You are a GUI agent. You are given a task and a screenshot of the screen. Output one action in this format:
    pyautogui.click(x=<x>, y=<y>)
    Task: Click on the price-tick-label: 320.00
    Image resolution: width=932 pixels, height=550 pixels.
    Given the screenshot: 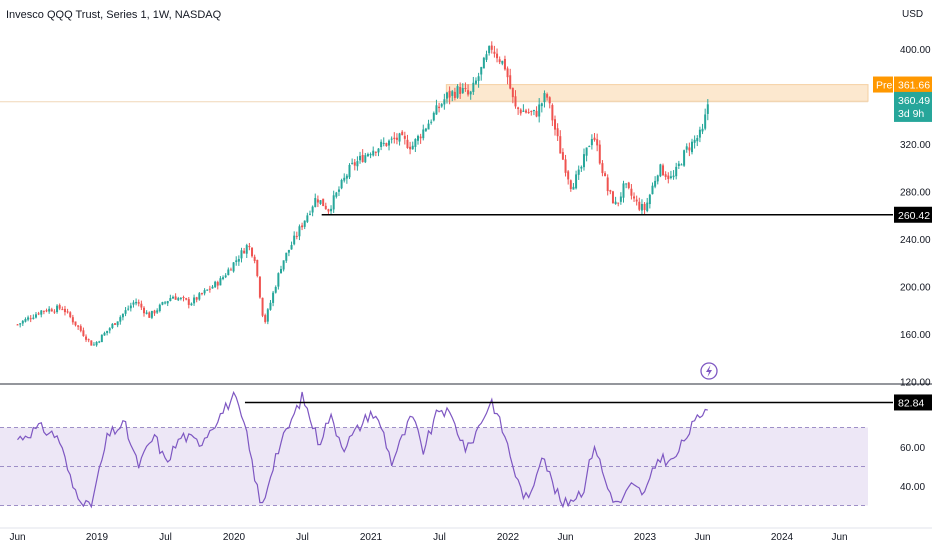 What is the action you would take?
    pyautogui.click(x=915, y=145)
    